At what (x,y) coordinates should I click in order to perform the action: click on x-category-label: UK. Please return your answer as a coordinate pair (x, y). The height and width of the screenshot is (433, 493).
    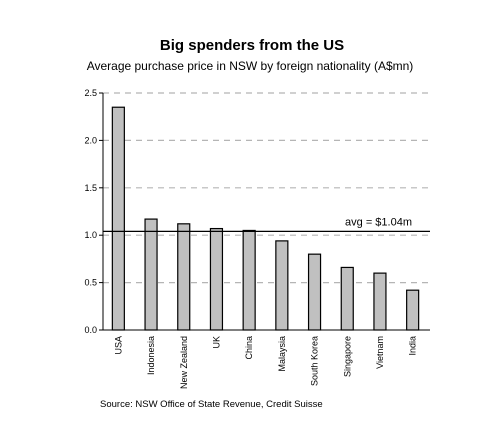
    Looking at the image, I should click on (216, 342).